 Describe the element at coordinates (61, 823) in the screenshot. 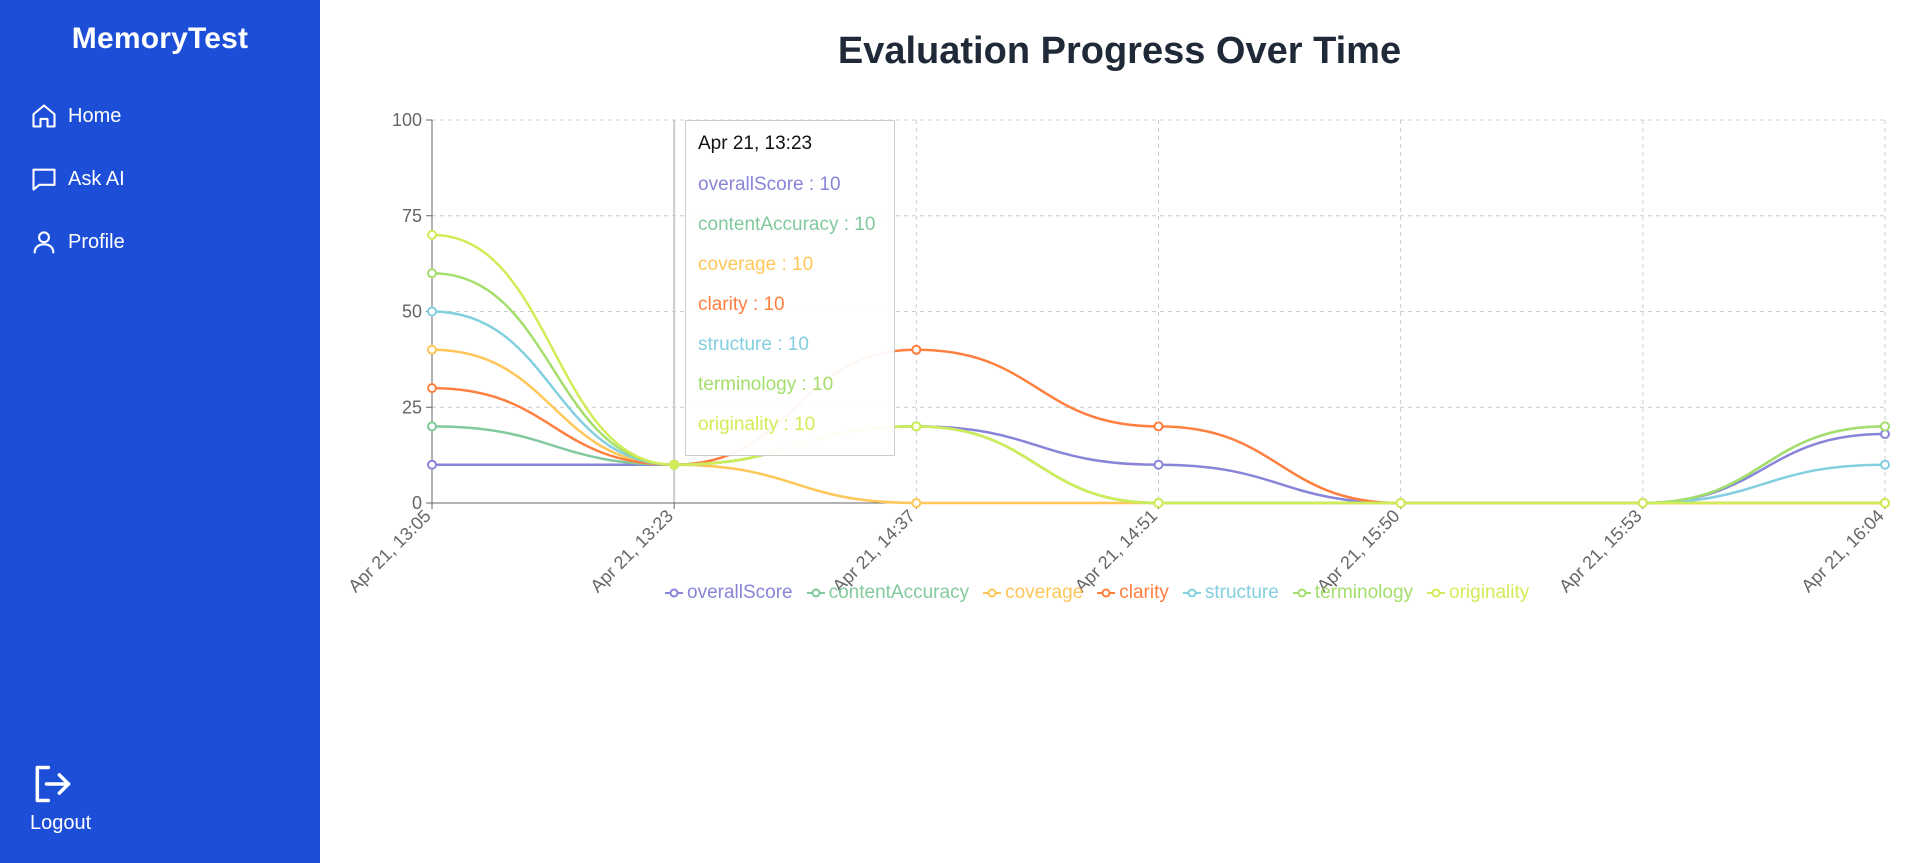

I see `logout-label: Logout` at that location.